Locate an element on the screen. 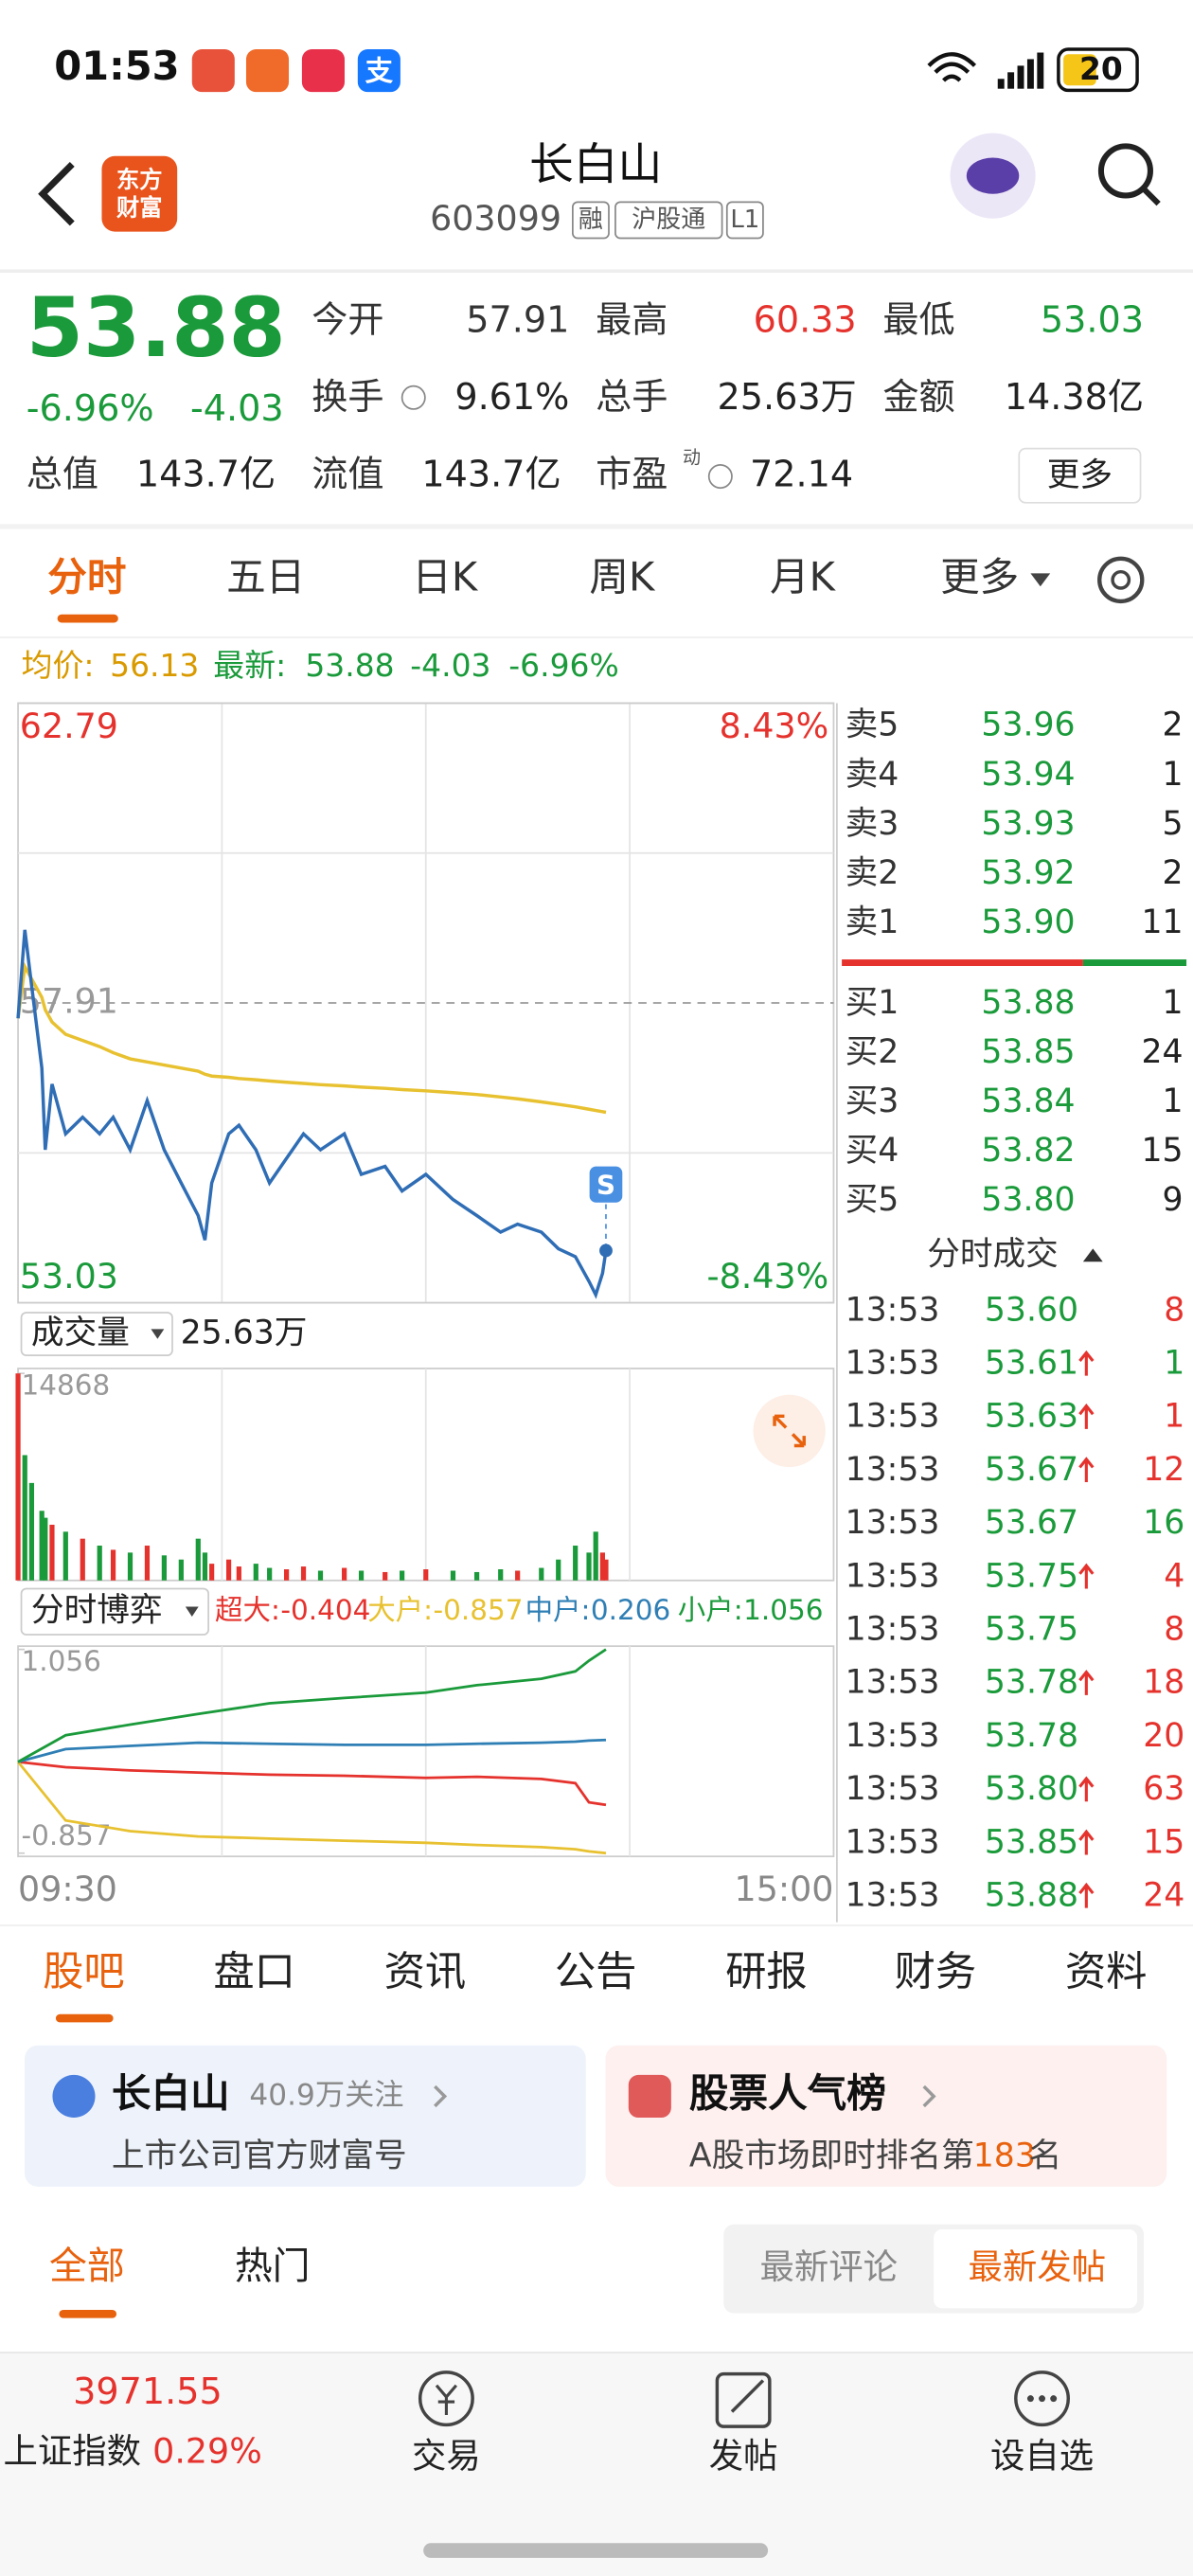 The height and width of the screenshot is (2576, 1193). assistant-face is located at coordinates (993, 175).